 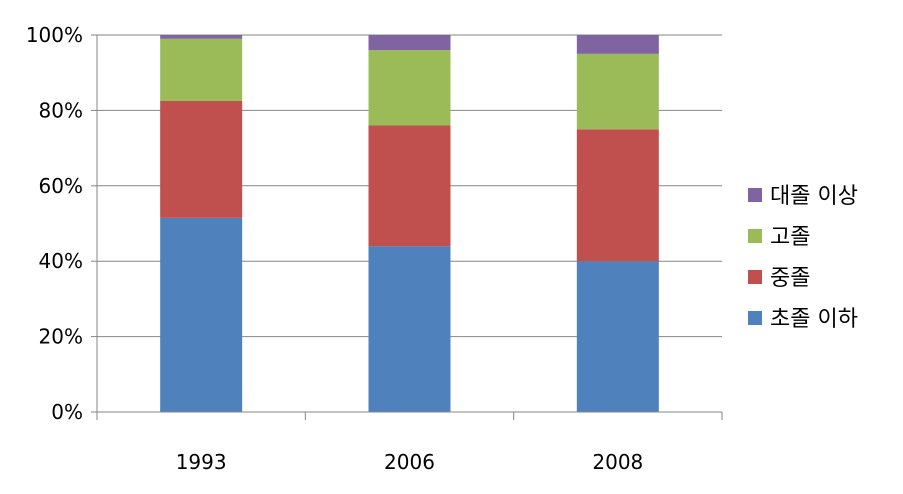 What do you see at coordinates (54, 35) in the screenshot?
I see `y-tick-label: 100%` at bounding box center [54, 35].